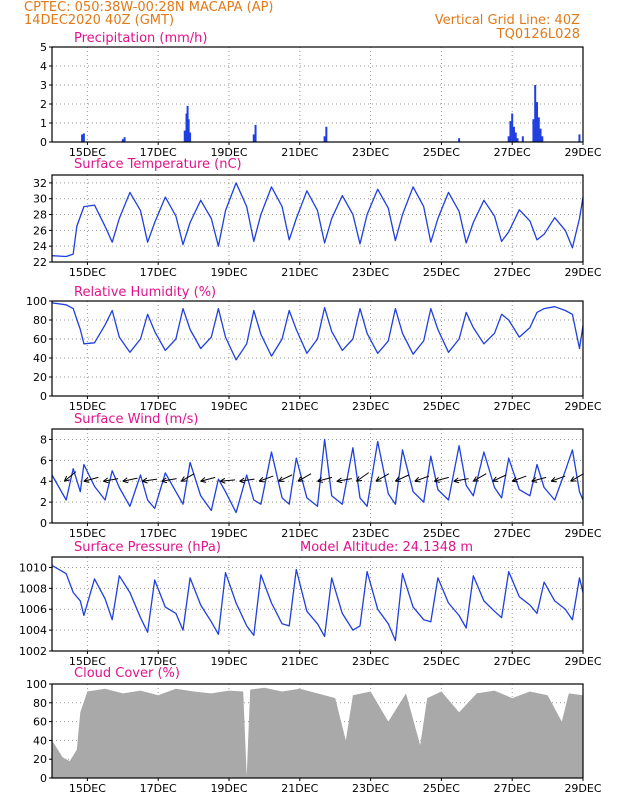  I want to click on temperature-xtick-label: 17DEC, so click(158, 272).